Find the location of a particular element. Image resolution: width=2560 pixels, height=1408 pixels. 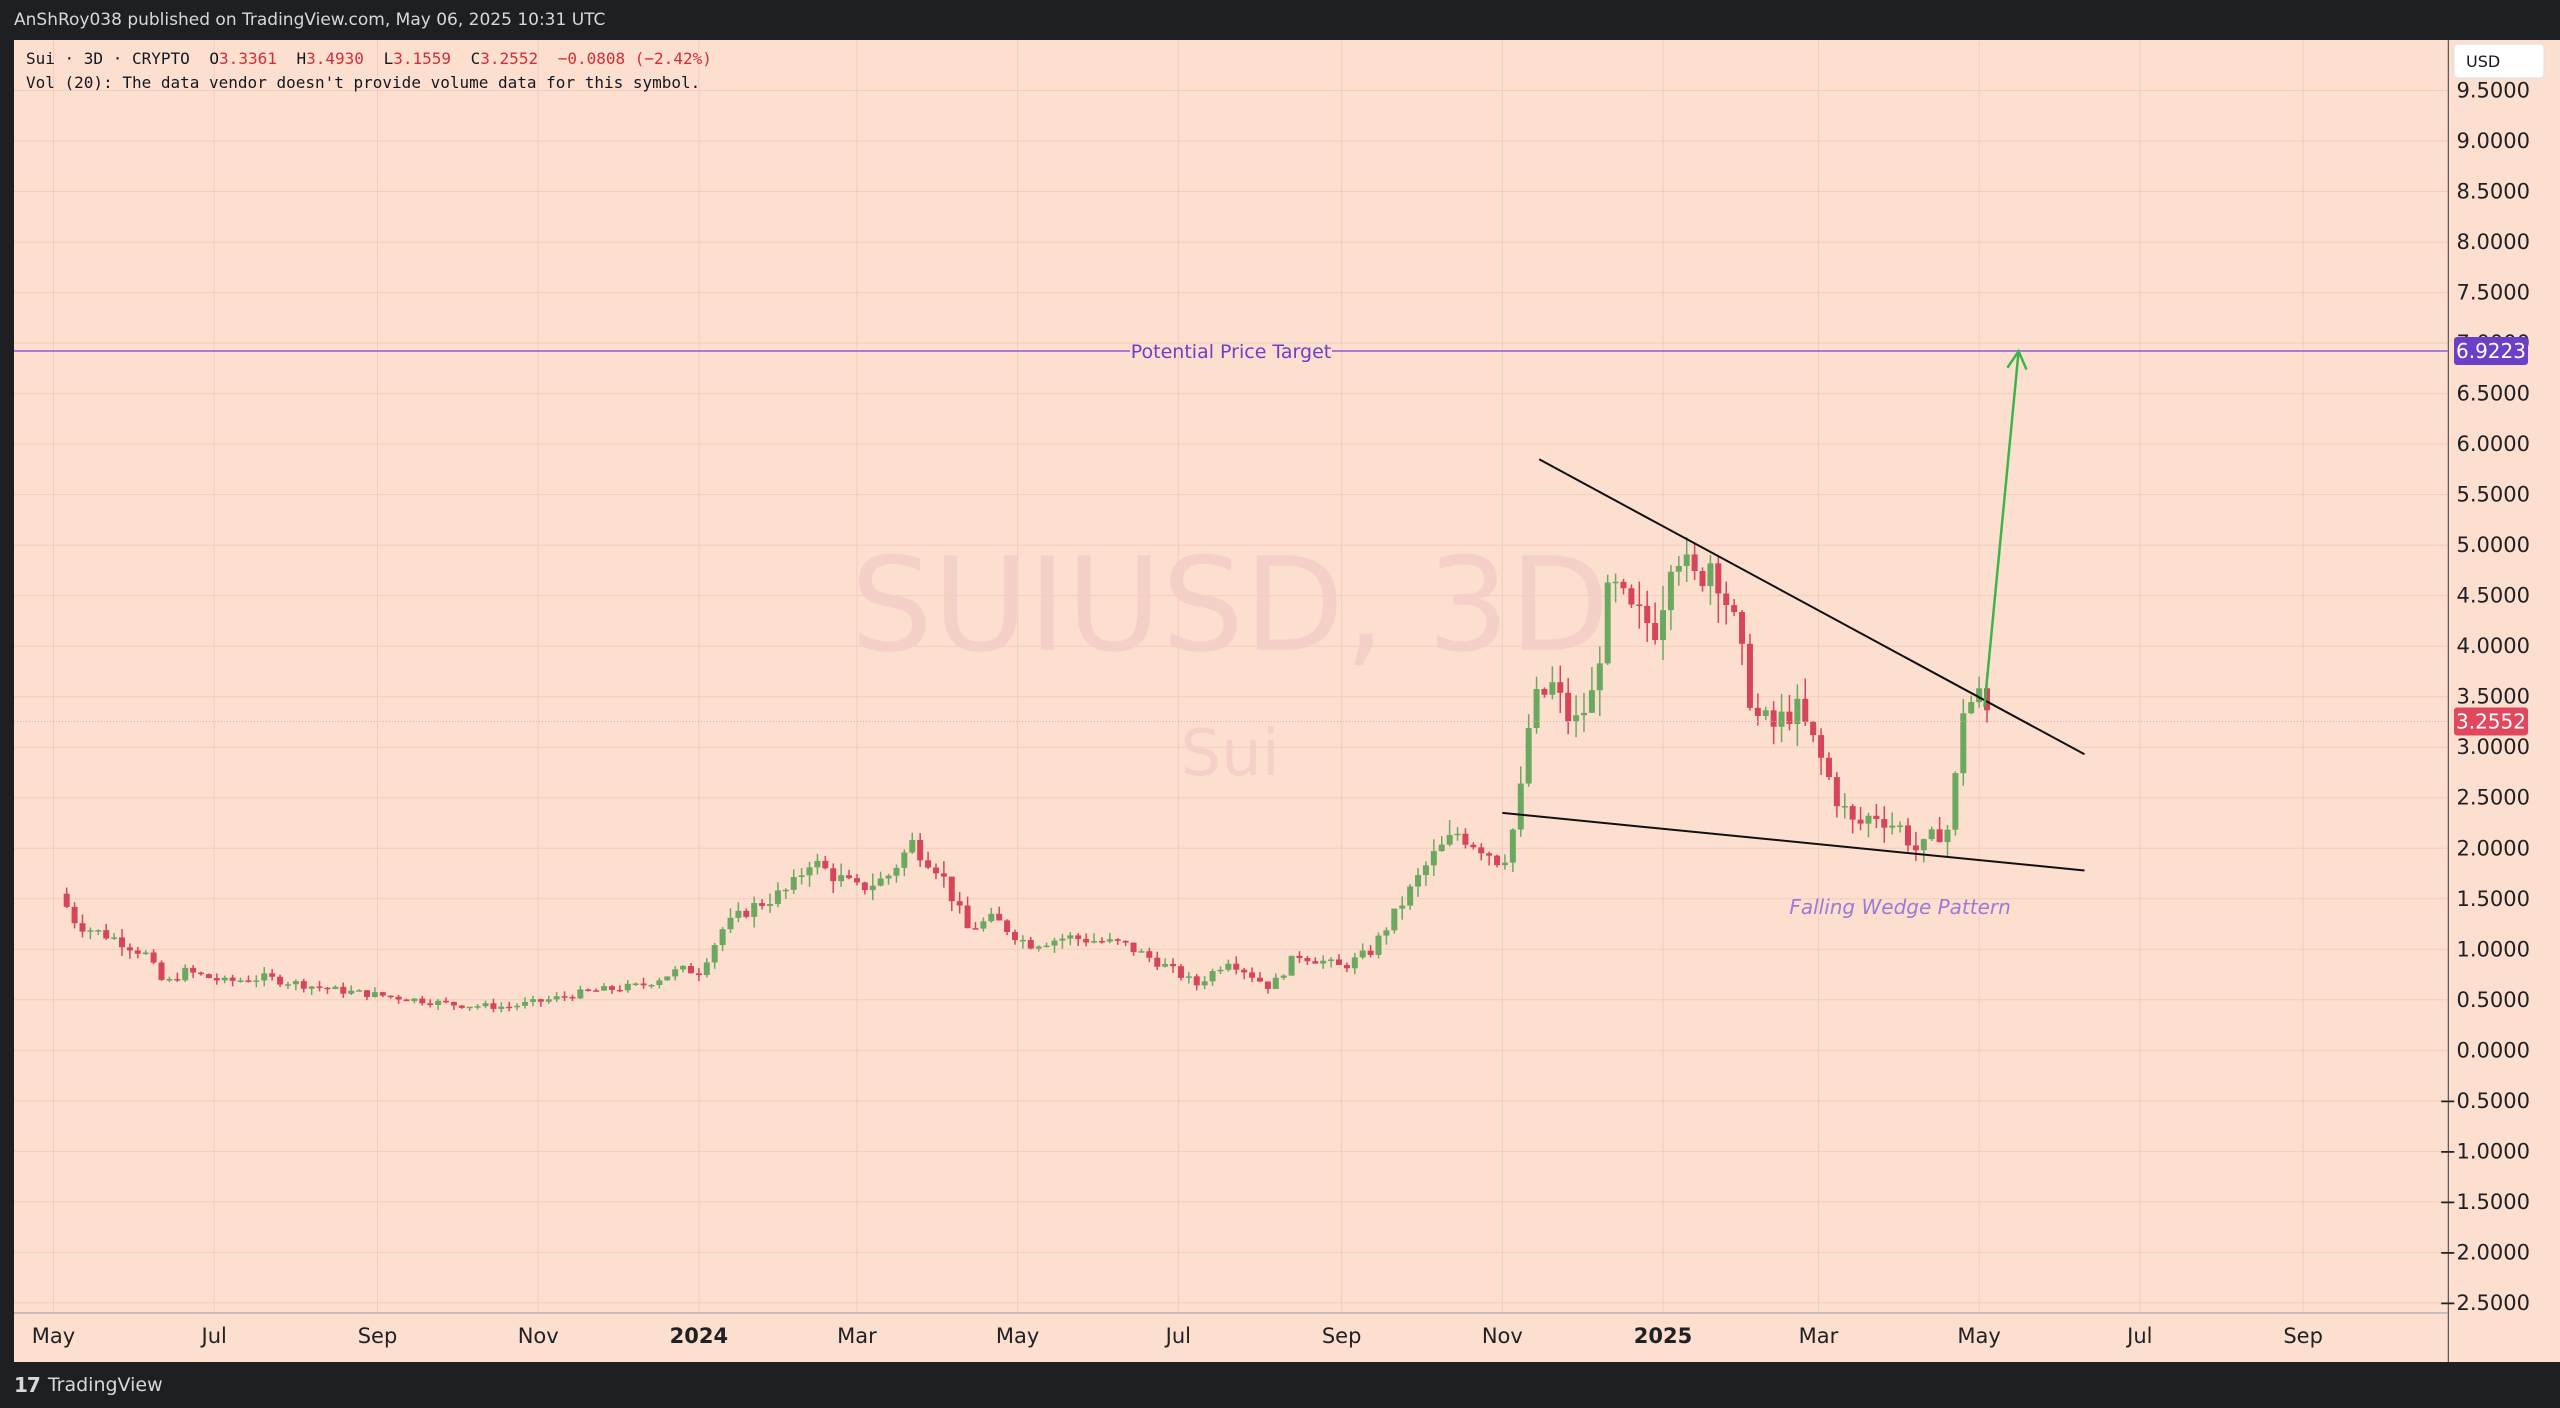

projection-arrow-head is located at coordinates (2017, 359).